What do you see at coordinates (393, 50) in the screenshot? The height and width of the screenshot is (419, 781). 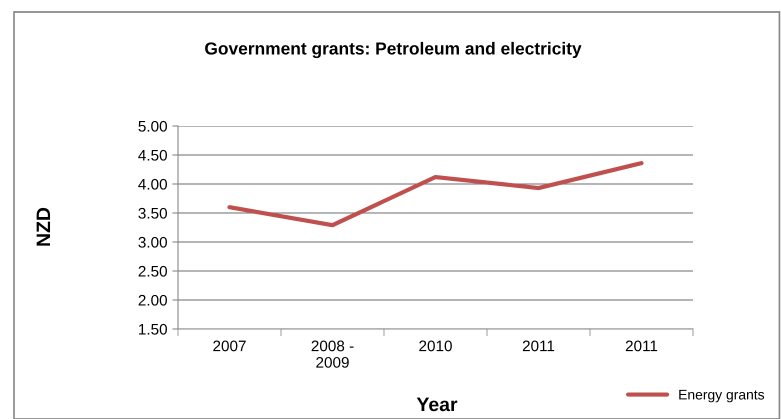 I see `chart-title: Government grants: Petroleum and electricity` at bounding box center [393, 50].